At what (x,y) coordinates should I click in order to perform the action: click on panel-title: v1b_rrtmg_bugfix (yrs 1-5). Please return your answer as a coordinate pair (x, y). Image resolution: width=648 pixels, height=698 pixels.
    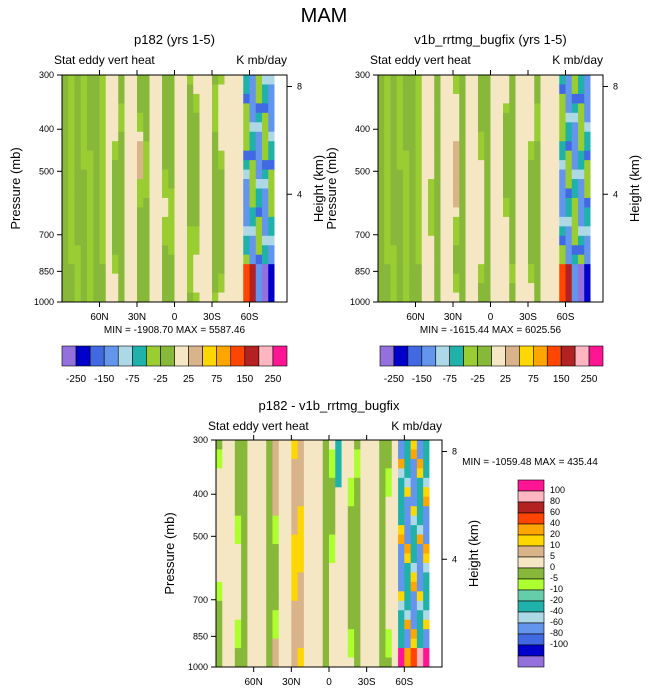
    Looking at the image, I should click on (490, 39).